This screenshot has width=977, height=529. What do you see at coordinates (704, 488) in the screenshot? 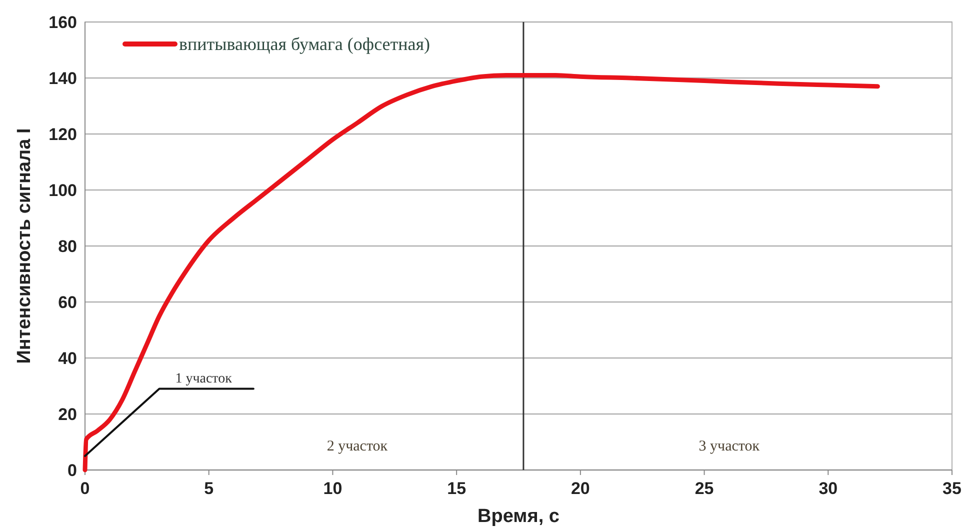
I see `x-tick-label: 25` at bounding box center [704, 488].